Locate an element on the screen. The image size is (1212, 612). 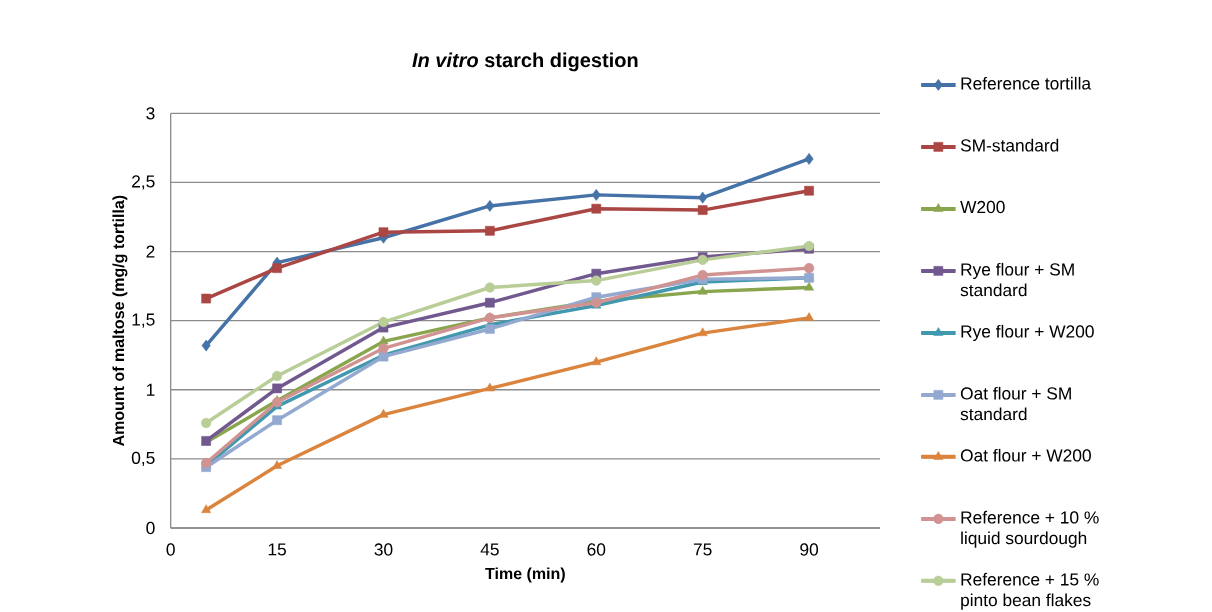
x-tick-label: 75 is located at coordinates (702, 549).